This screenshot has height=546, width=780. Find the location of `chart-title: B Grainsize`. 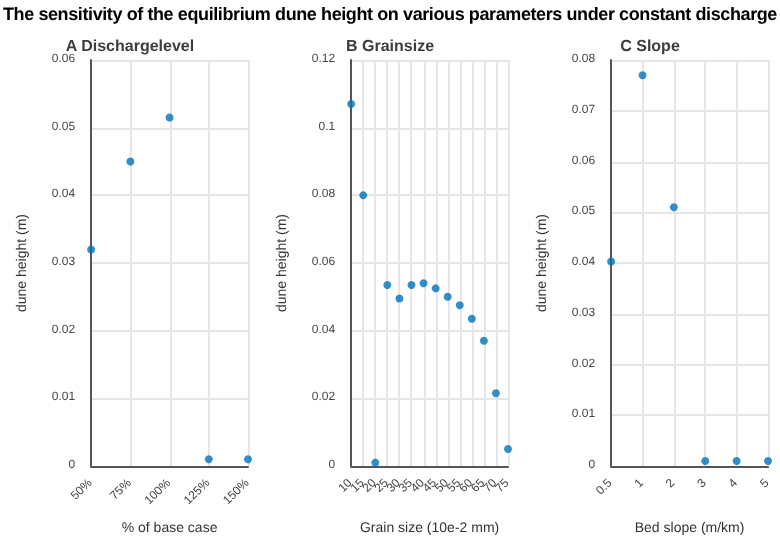

chart-title: B Grainsize is located at coordinates (390, 46).